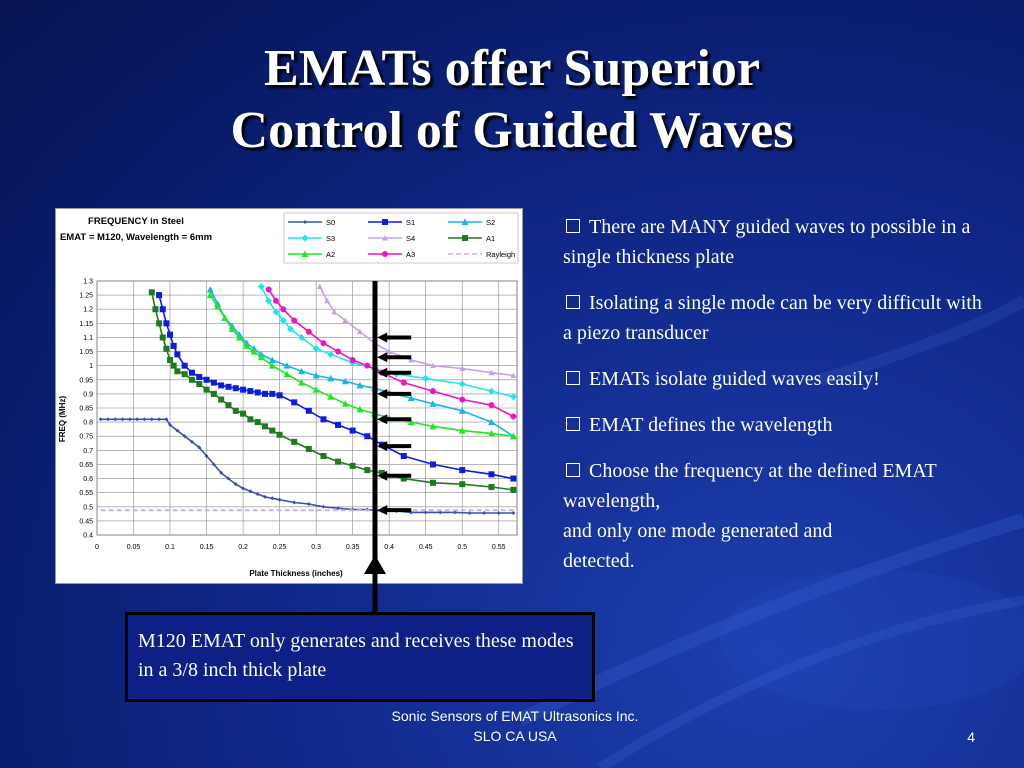 This screenshot has height=768, width=1024. I want to click on footer-location: SLO CA USA, so click(515, 736).